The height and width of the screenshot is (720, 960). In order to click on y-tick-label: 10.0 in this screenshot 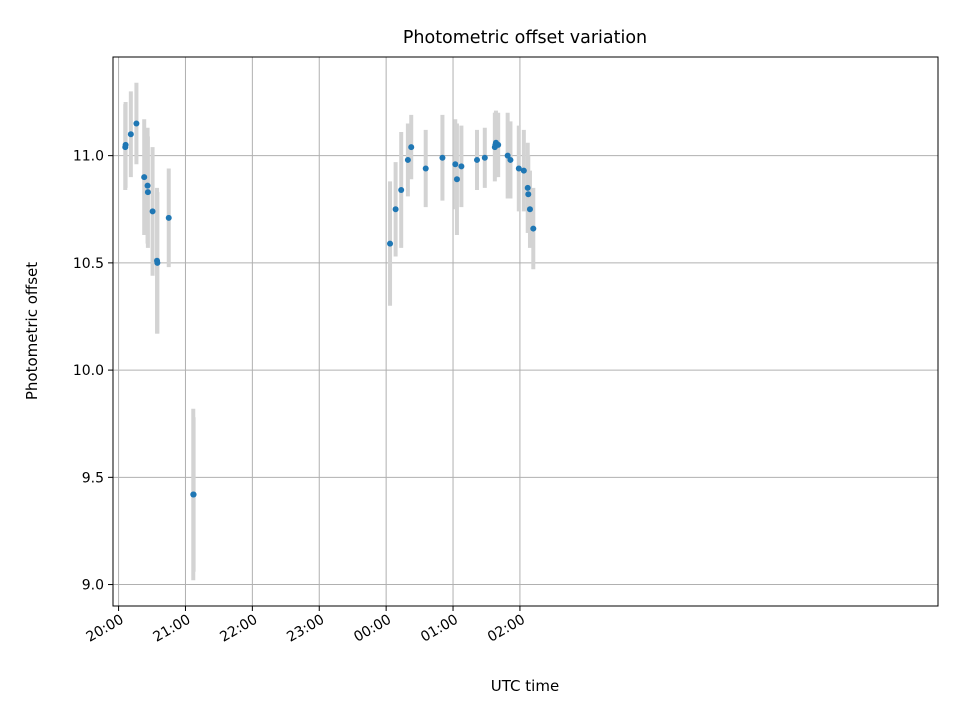, I will do `click(88, 371)`.